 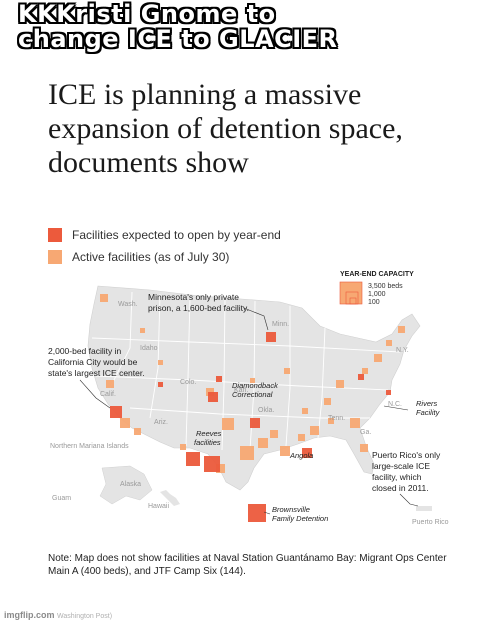 I want to click on territory-label: Guam, so click(x=61, y=498).